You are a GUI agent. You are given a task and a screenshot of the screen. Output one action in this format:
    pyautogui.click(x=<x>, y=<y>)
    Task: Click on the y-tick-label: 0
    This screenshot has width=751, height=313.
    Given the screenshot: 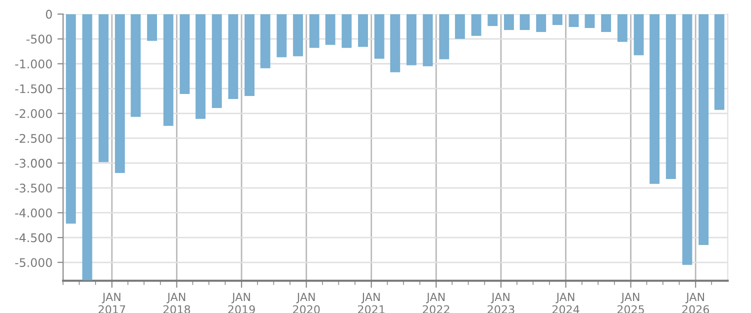 What is the action you would take?
    pyautogui.click(x=49, y=14)
    